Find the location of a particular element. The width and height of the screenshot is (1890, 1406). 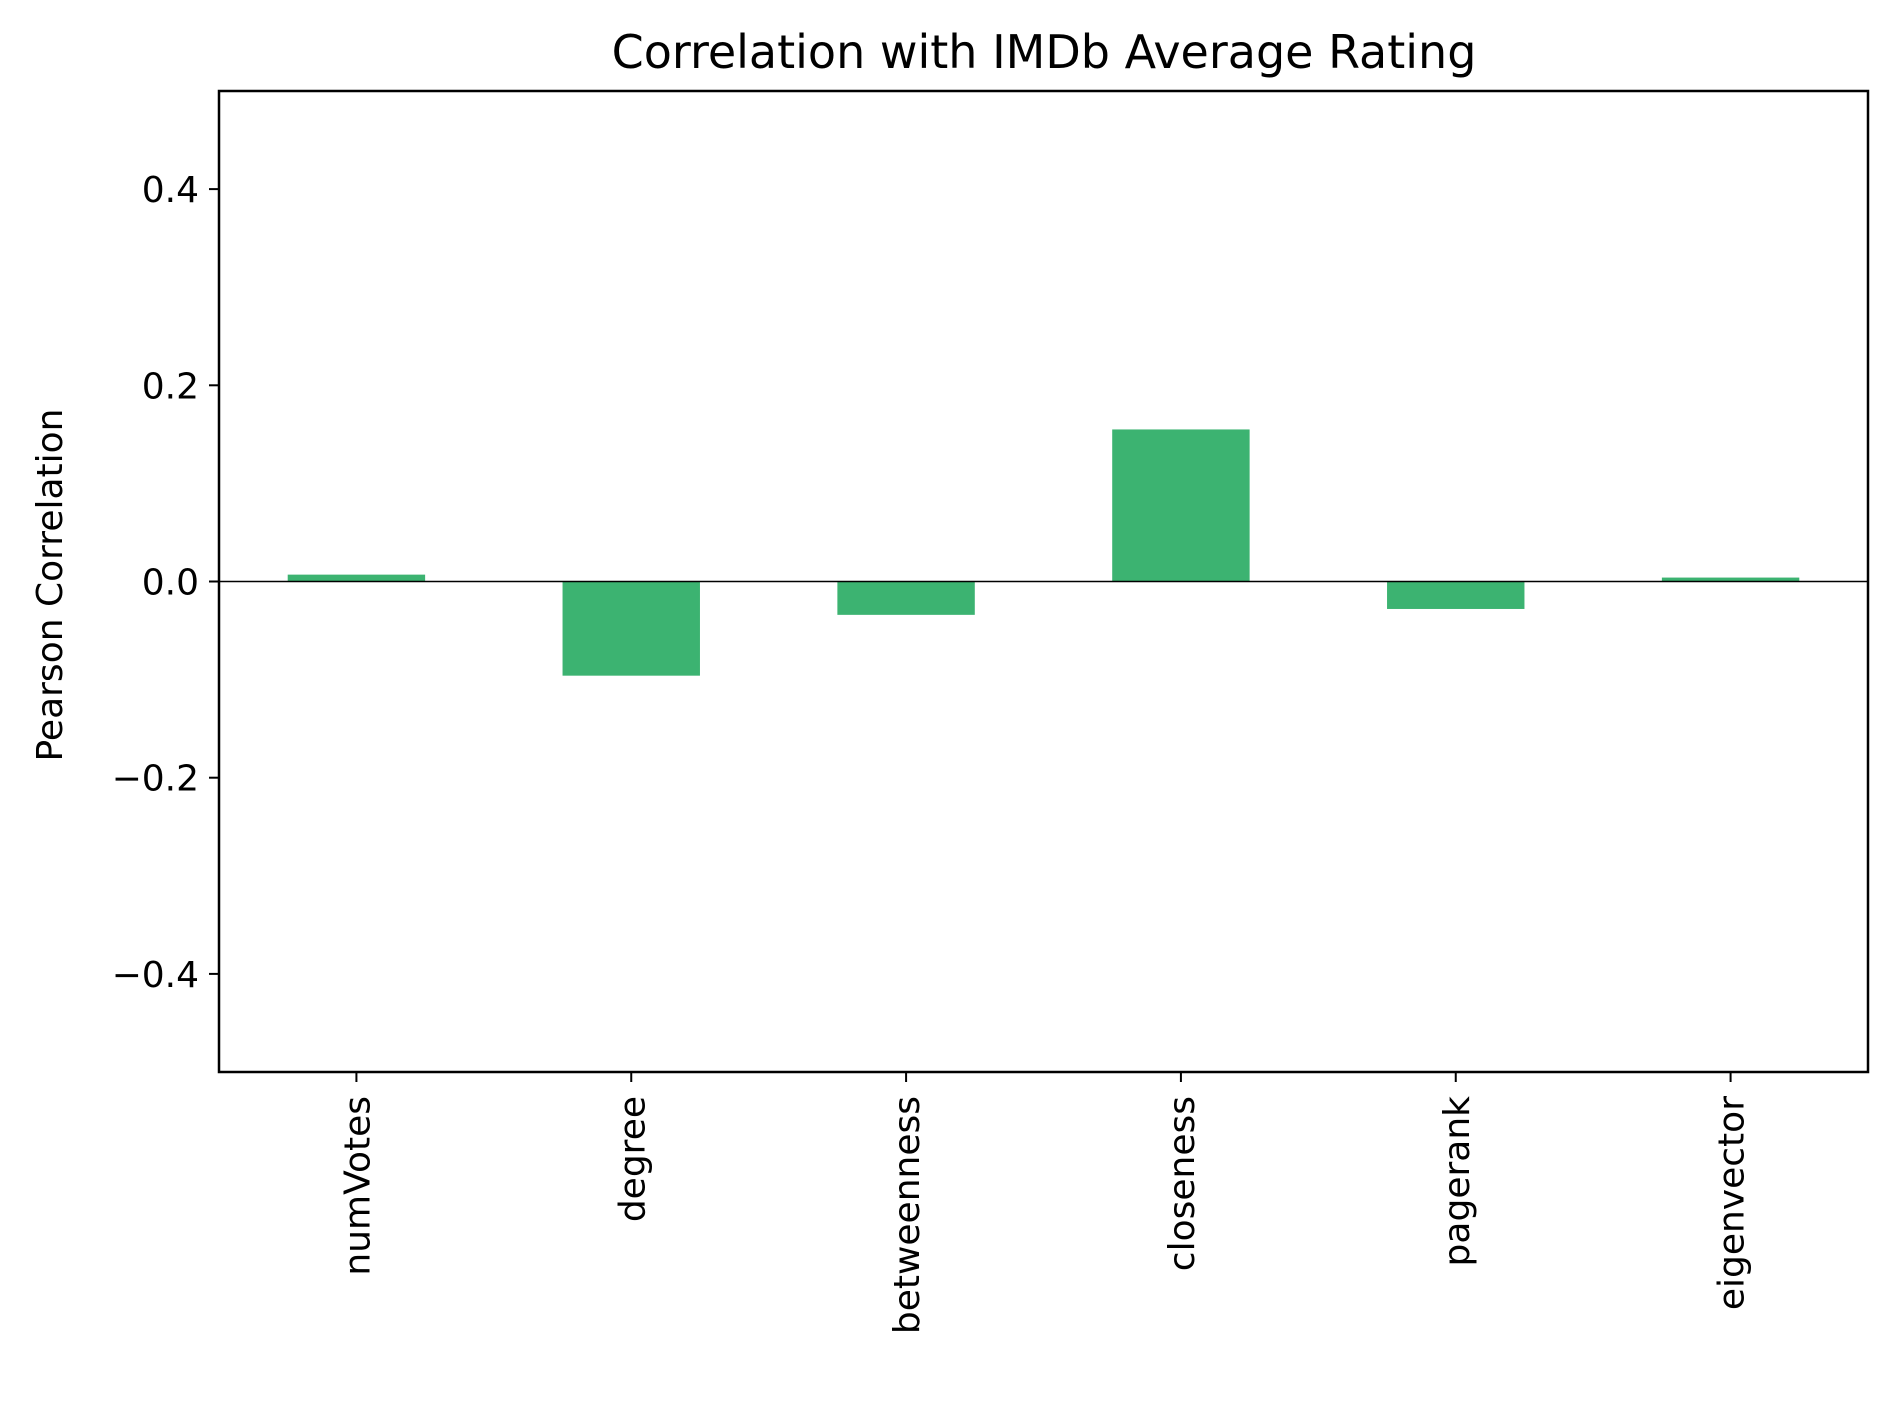

bar-betweenness is located at coordinates (906, 598).